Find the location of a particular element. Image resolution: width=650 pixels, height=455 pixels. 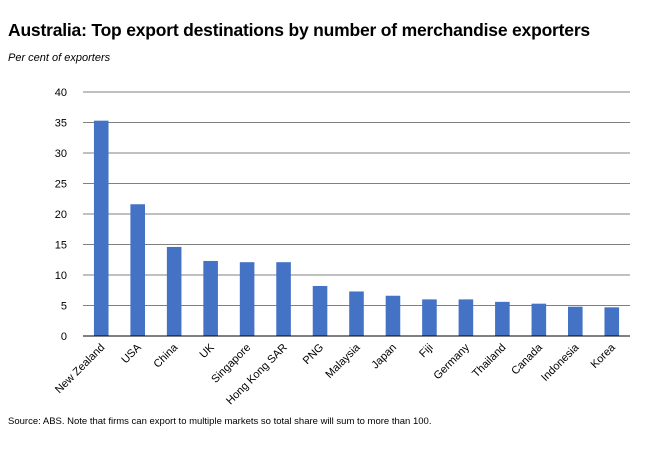

y-tick-label: 5 is located at coordinates (64, 307).